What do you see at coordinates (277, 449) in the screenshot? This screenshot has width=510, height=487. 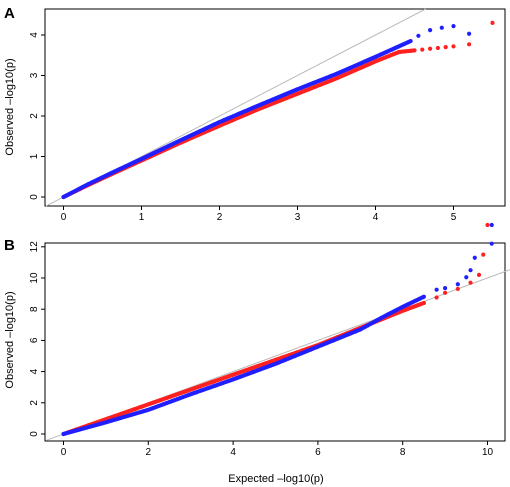 I see `panel-b-x-axis: 0 2 4 6 8 10` at bounding box center [277, 449].